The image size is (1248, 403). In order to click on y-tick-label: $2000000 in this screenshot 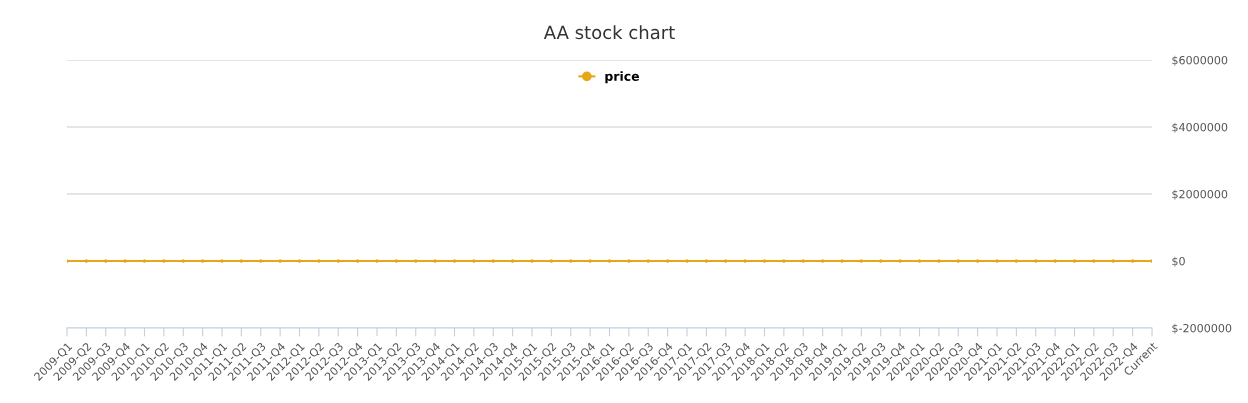, I will do `click(1200, 194)`.